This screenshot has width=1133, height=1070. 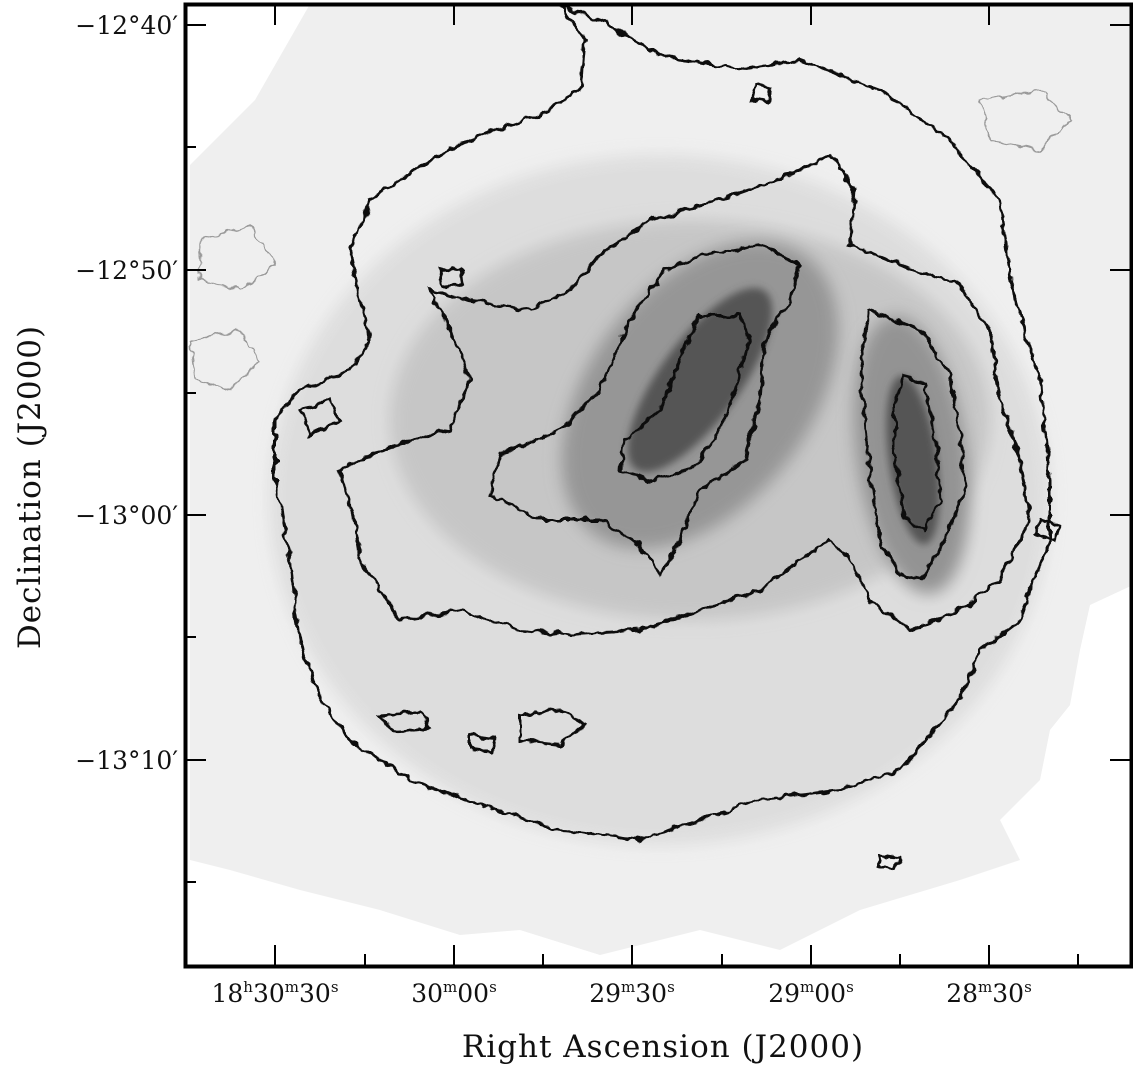 What do you see at coordinates (126, 25) in the screenshot?
I see `y-tick-label: −12°40′` at bounding box center [126, 25].